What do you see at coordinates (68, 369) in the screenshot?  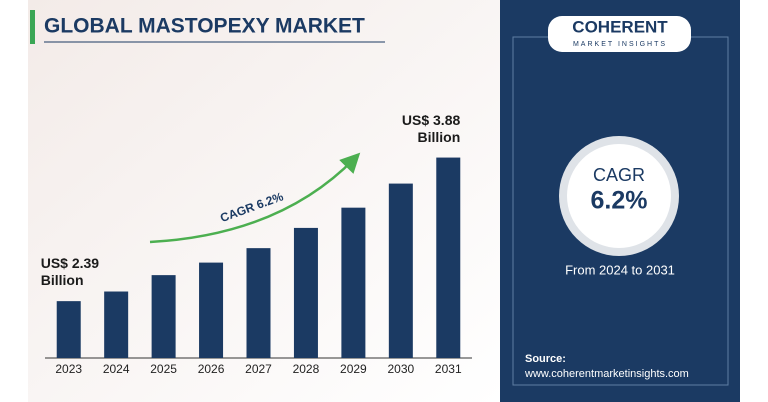 I see `x-tick-label: 2023` at bounding box center [68, 369].